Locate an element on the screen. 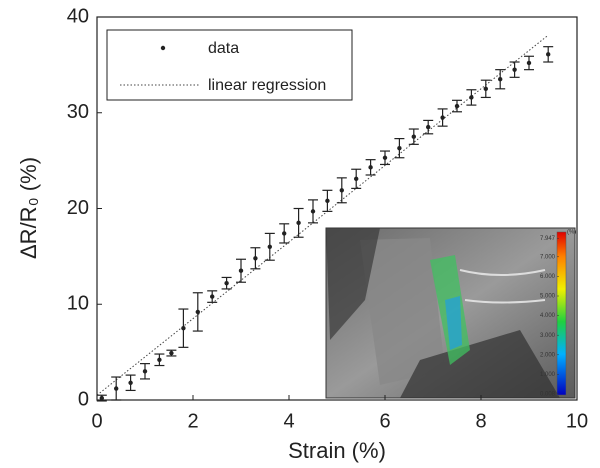 The width and height of the screenshot is (600, 468). colorbar-tick-label: 7.000 is located at coordinates (548, 257).